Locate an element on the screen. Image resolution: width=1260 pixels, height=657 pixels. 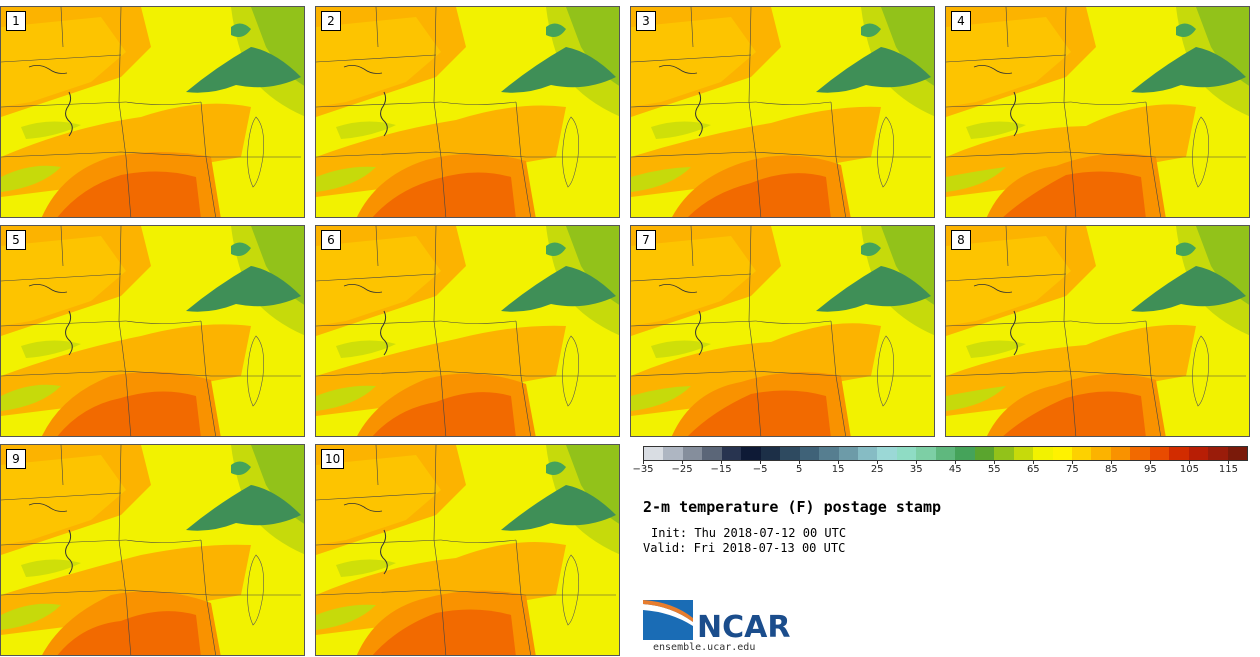
colorbar-tick-label: −5 is located at coordinates (760, 469).